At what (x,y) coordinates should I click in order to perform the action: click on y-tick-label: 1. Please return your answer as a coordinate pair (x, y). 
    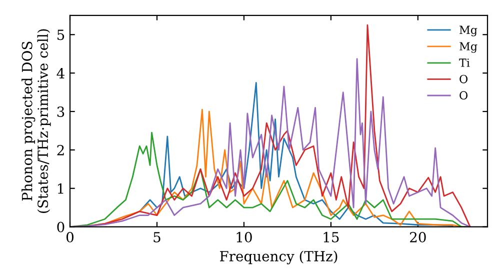
    Looking at the image, I should click on (61, 188).